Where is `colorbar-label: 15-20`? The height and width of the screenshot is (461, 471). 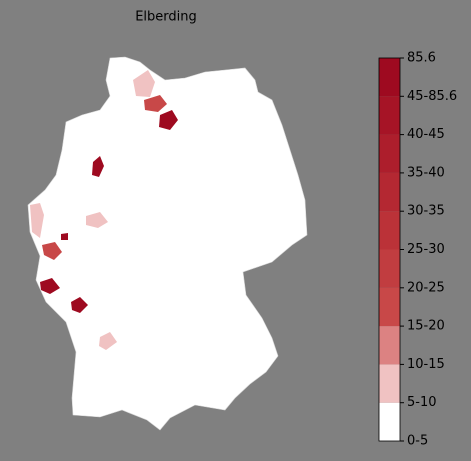
colorbar-label: 15-20 is located at coordinates (426, 326).